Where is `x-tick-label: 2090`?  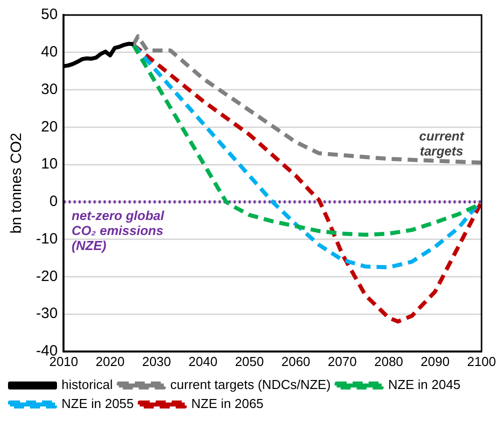 x-tick-label: 2090 is located at coordinates (435, 361).